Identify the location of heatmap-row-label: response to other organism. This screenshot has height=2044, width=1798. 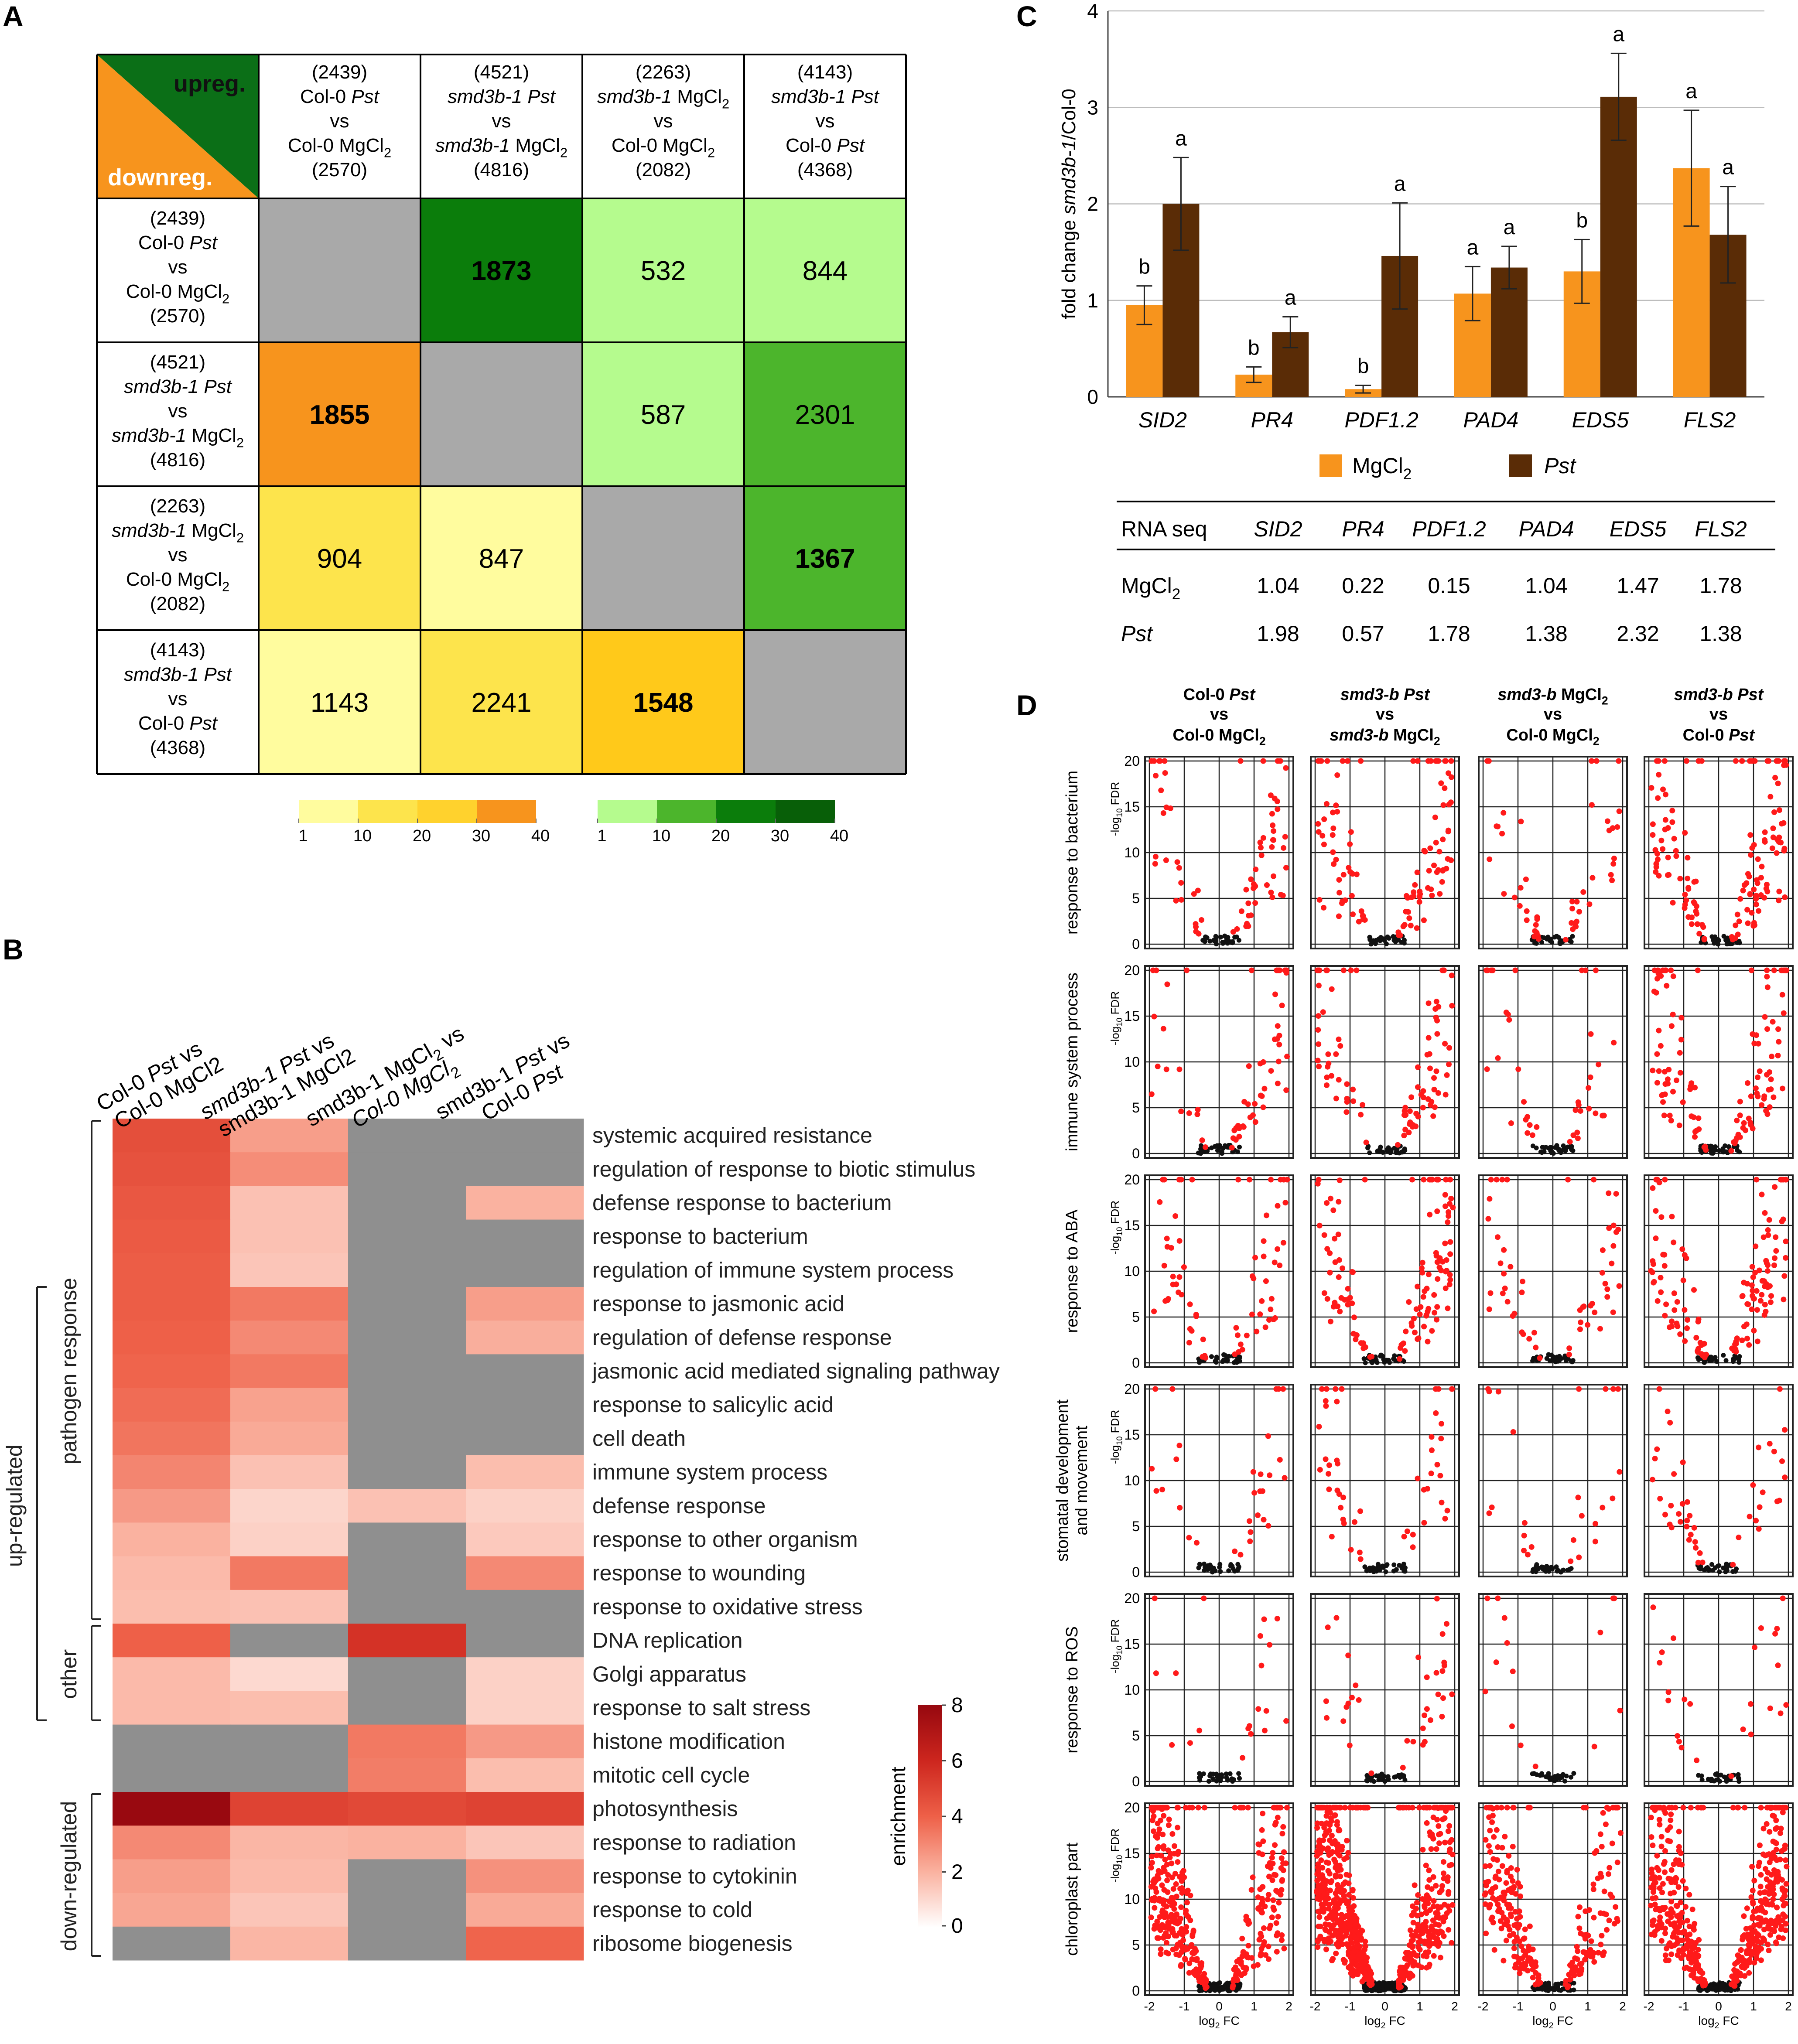
(725, 1539).